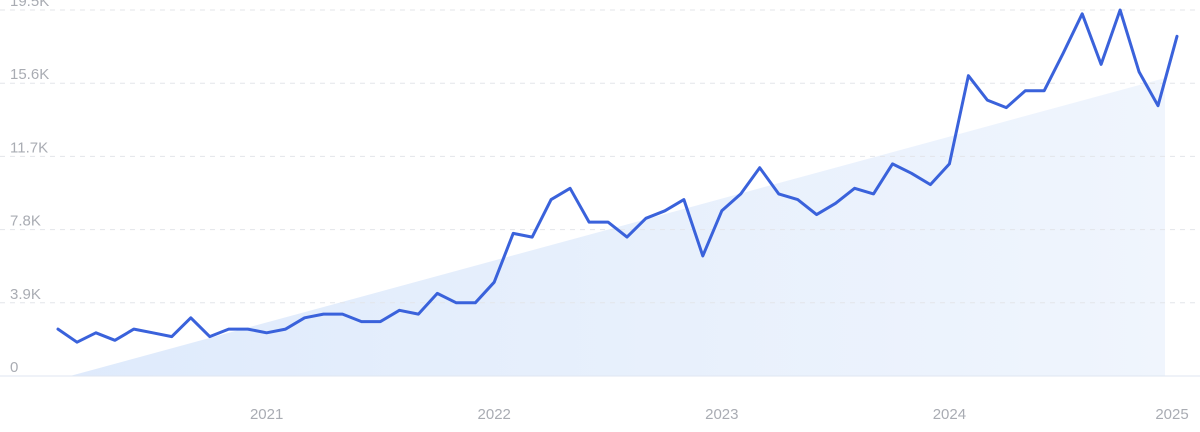 The height and width of the screenshot is (432, 1200). What do you see at coordinates (1171, 414) in the screenshot?
I see `x-tick-label: 2025` at bounding box center [1171, 414].